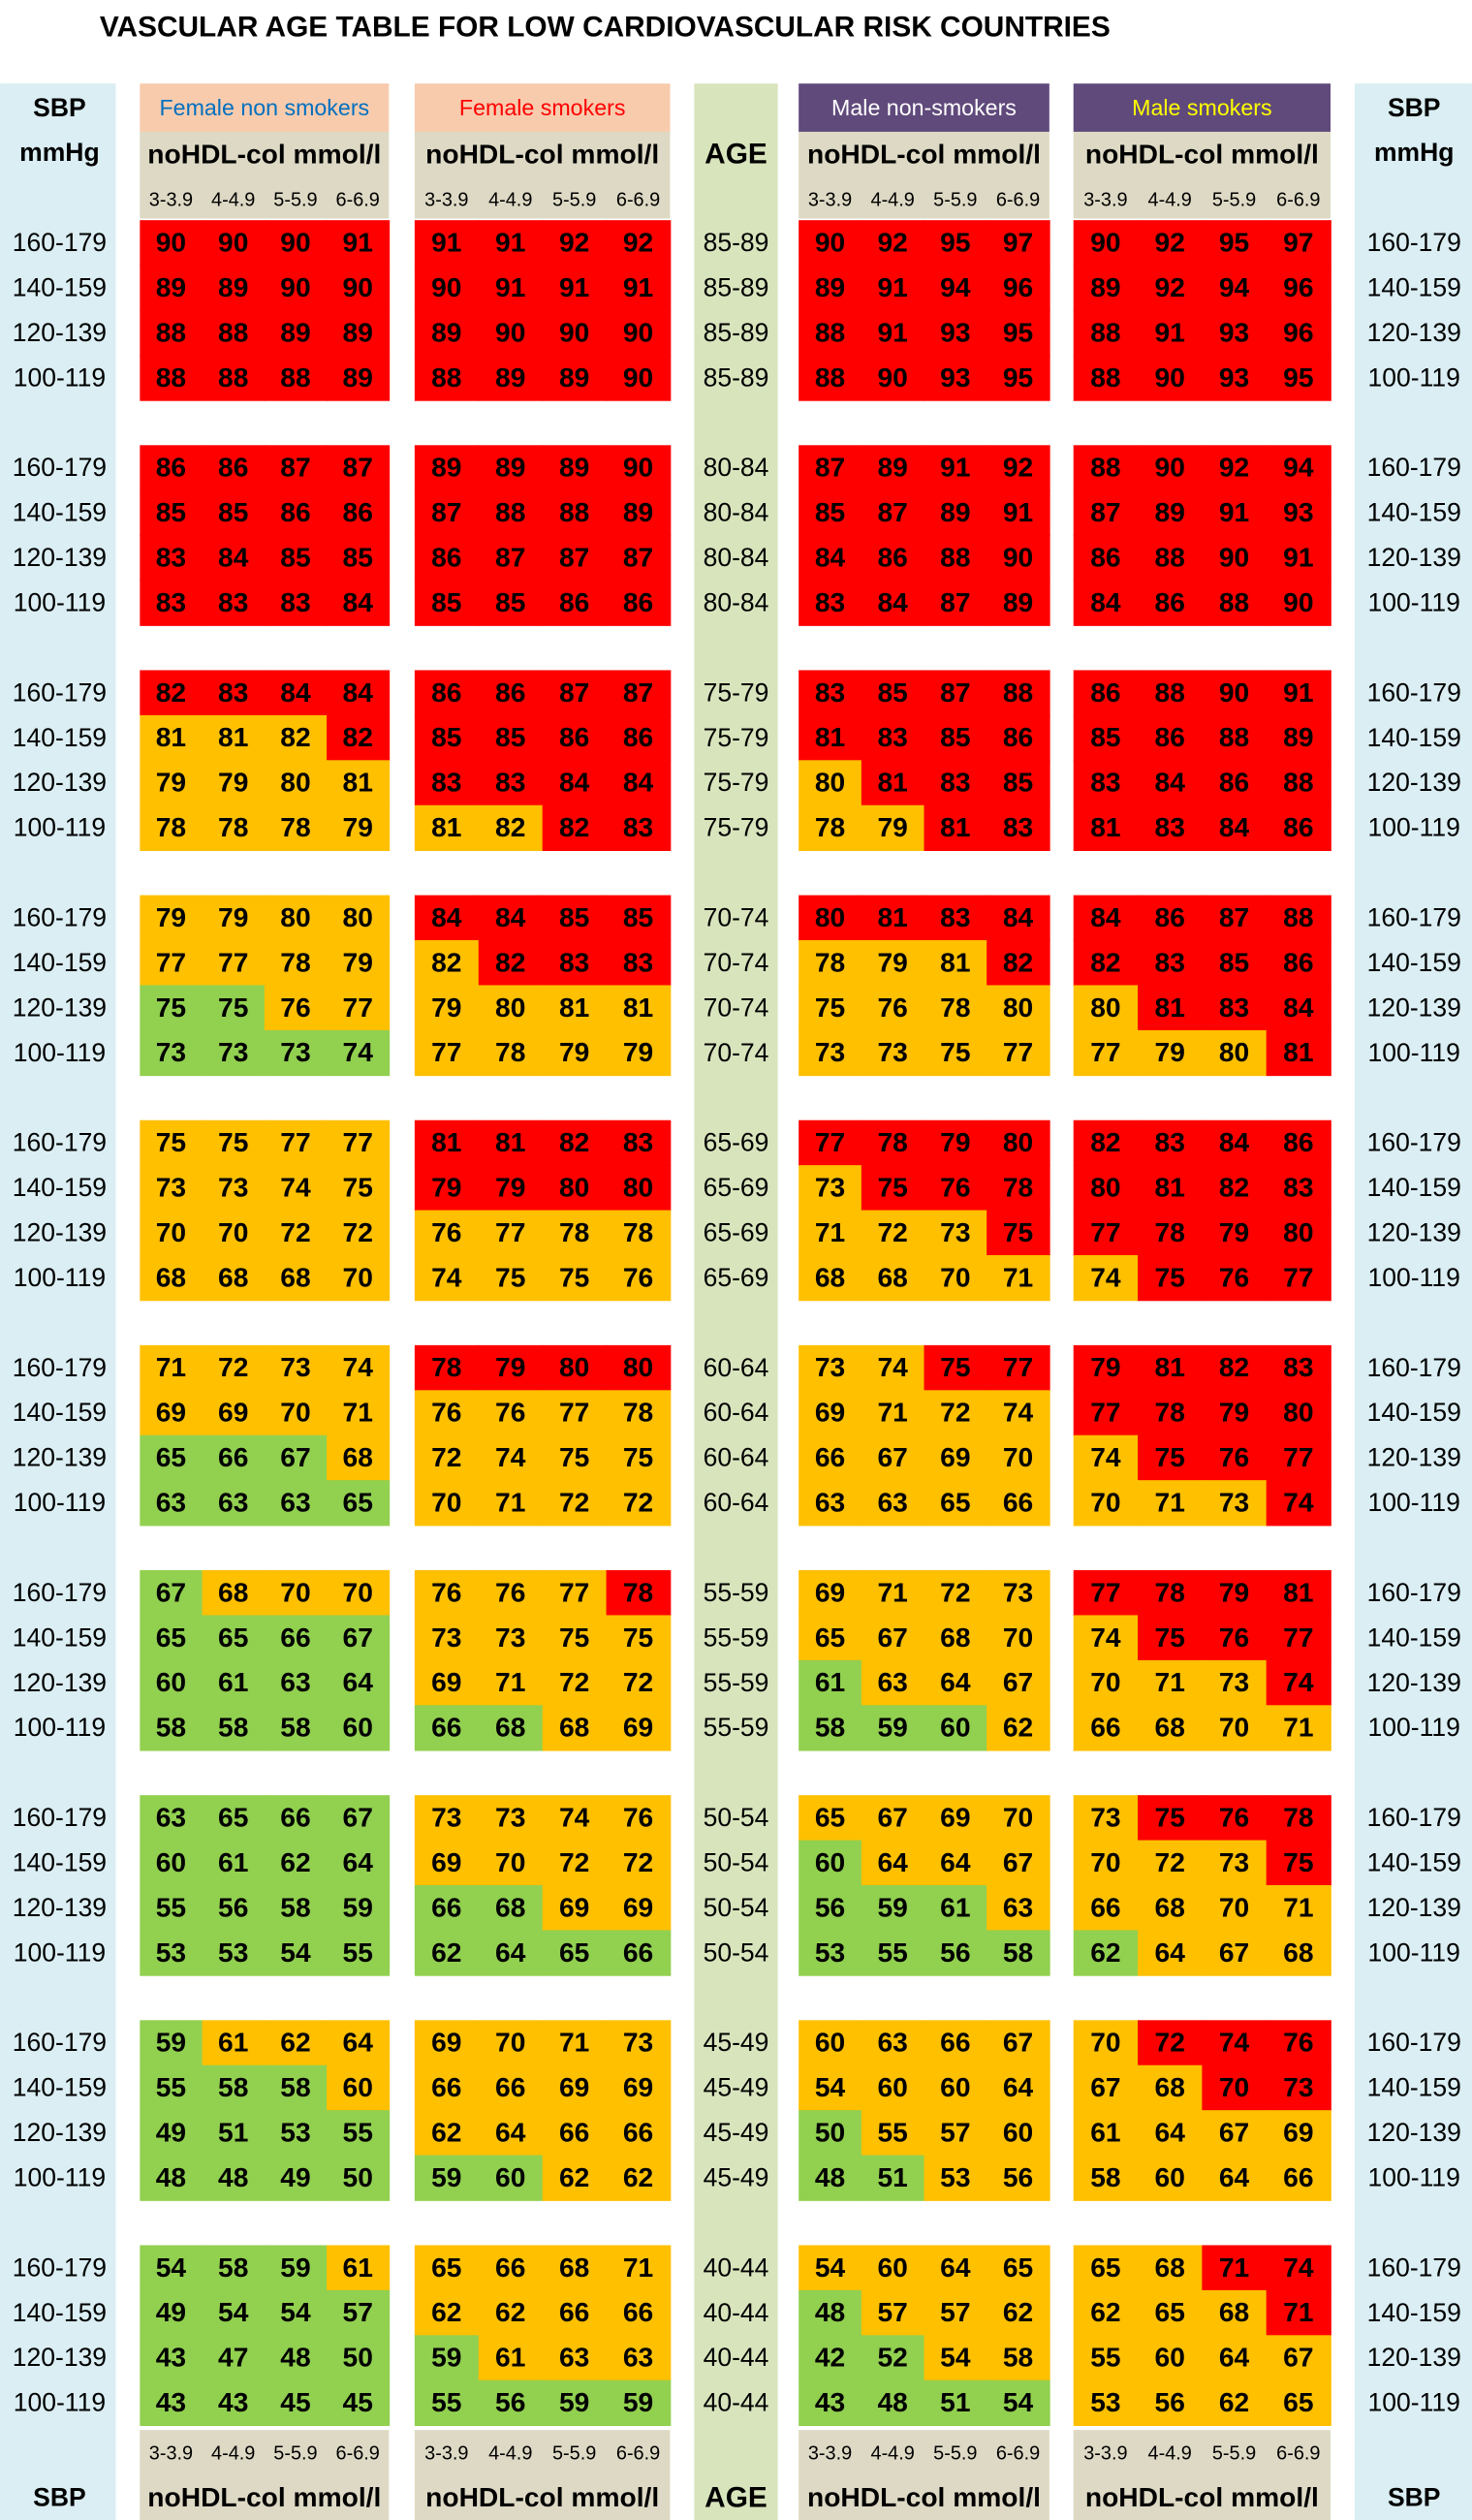 The image size is (1472, 2520). I want to click on vascular-age: 48, so click(171, 2177).